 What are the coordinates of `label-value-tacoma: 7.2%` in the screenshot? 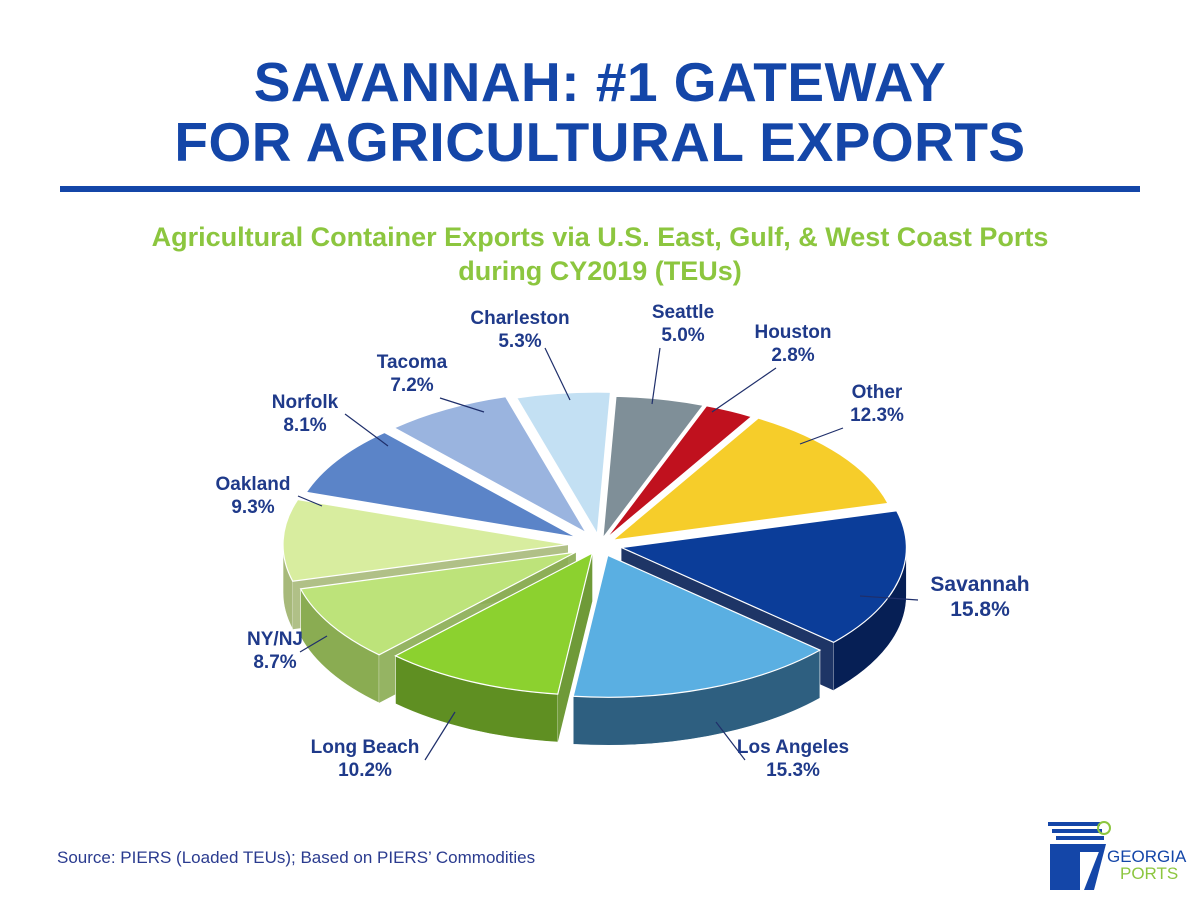 It's located at (411, 385).